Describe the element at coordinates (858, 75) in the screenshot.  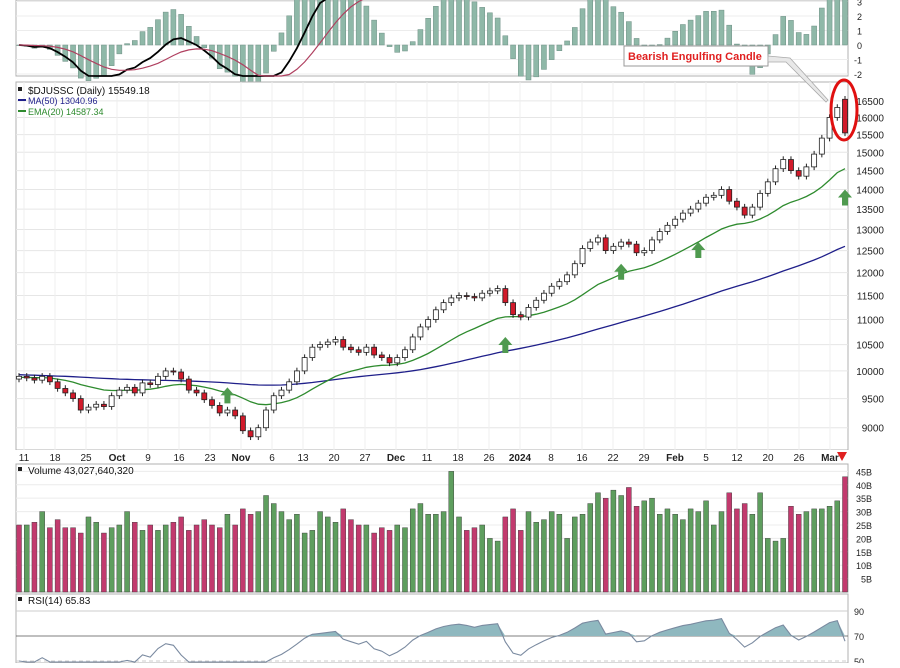
I see `macd-tick-label: -2` at that location.